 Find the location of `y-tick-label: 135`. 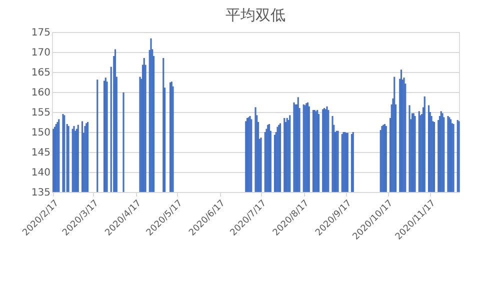

y-tick-label: 135 is located at coordinates (40, 193).